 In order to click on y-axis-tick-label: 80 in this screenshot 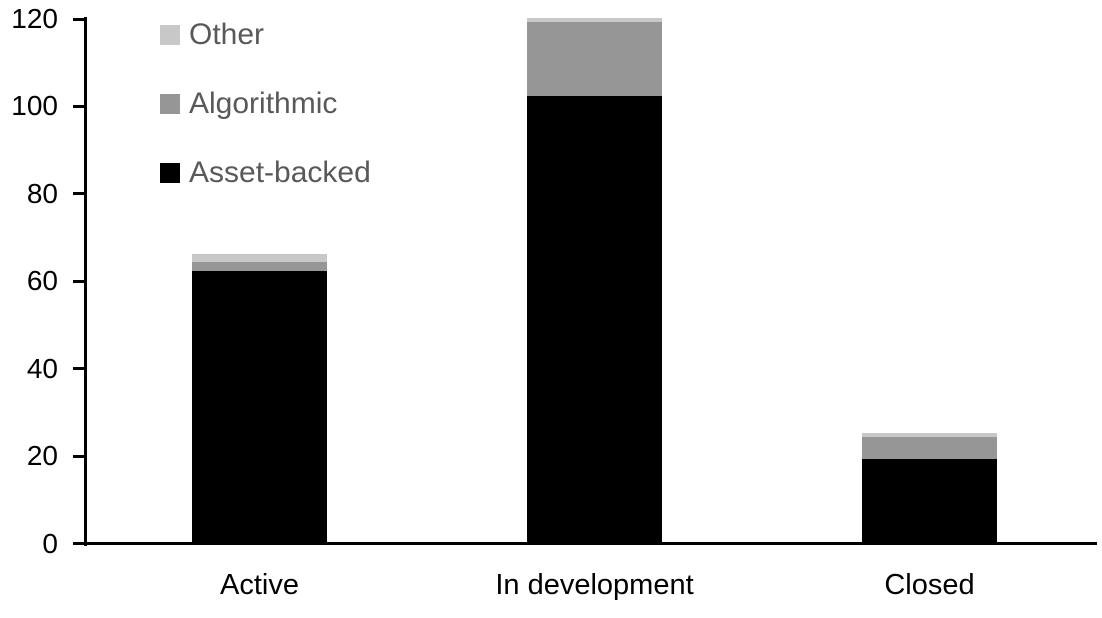, I will do `click(42, 193)`.